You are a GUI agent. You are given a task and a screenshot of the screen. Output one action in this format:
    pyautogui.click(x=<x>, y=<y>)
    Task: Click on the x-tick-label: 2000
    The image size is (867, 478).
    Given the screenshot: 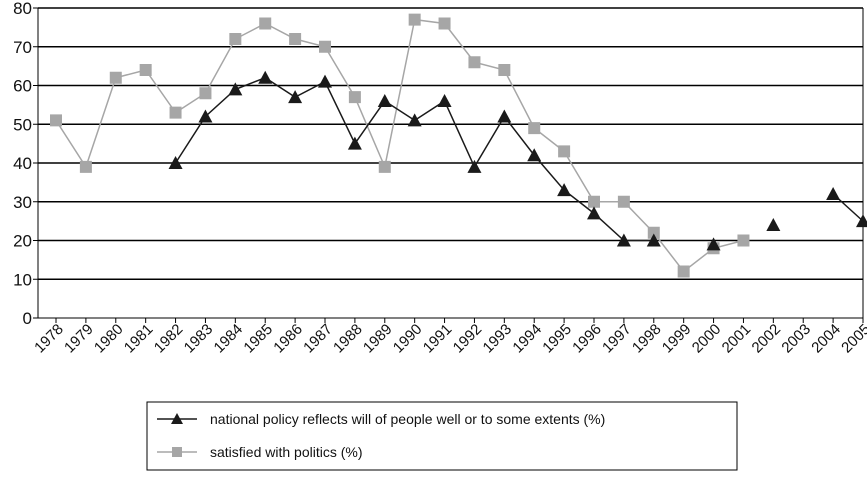 What is the action you would take?
    pyautogui.click(x=707, y=339)
    